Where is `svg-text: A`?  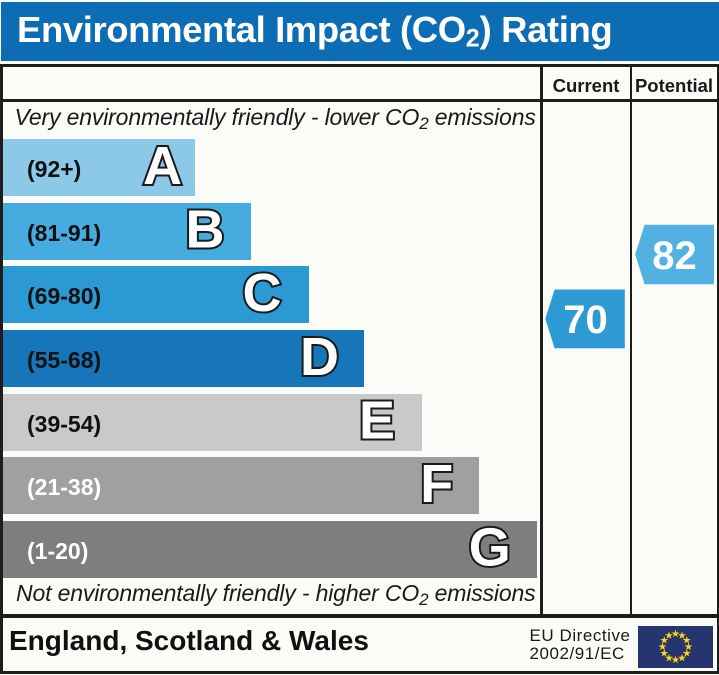
svg-text: A is located at coordinates (162, 166).